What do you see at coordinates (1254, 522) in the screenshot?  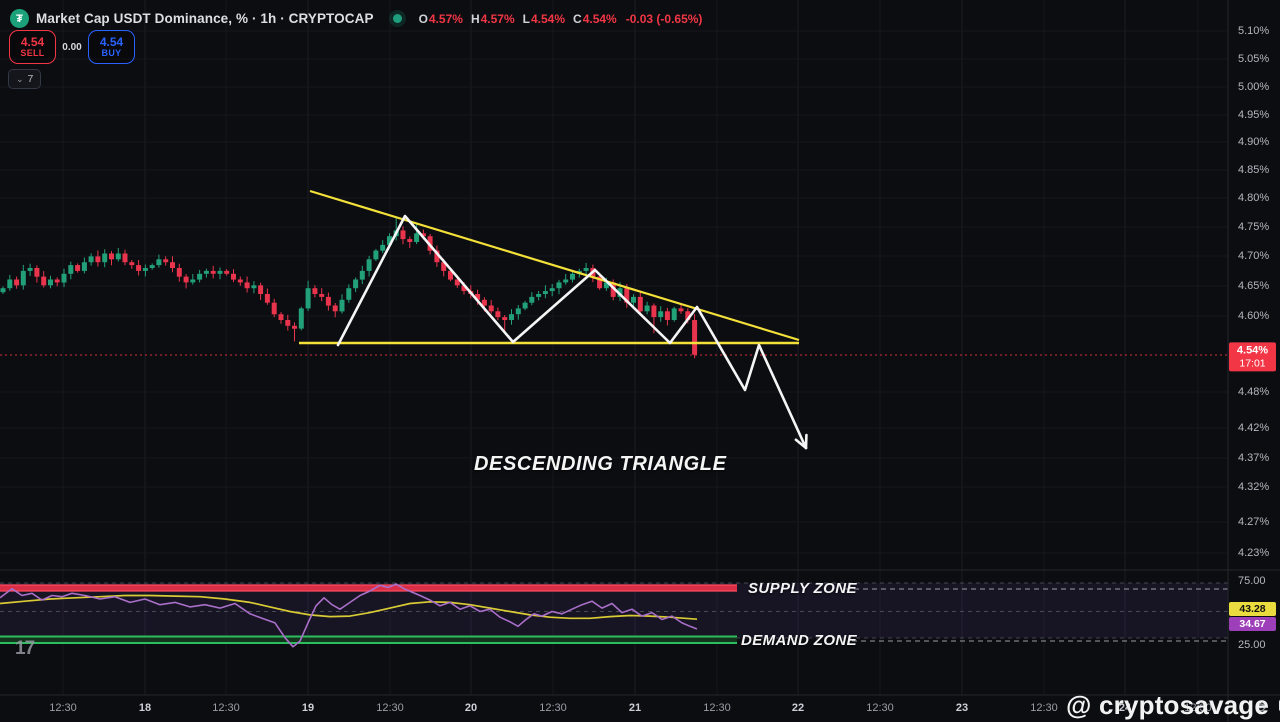 I see `price-tick-label: 4.27%` at bounding box center [1254, 522].